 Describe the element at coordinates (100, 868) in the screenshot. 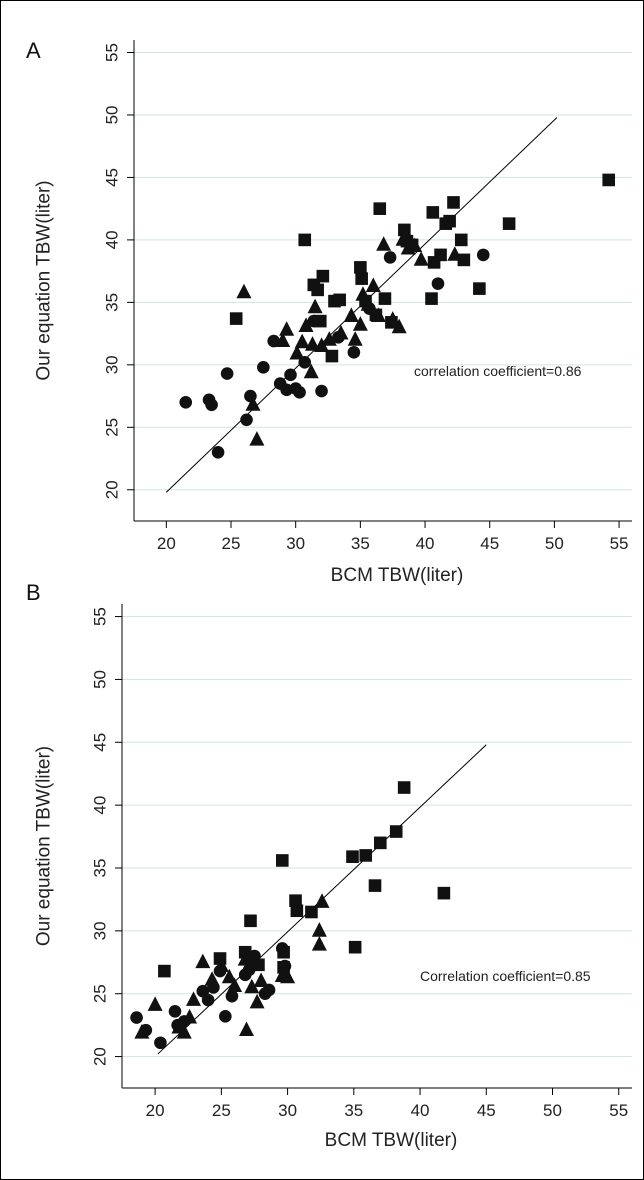

I see `y-tick-label-35: 35` at that location.